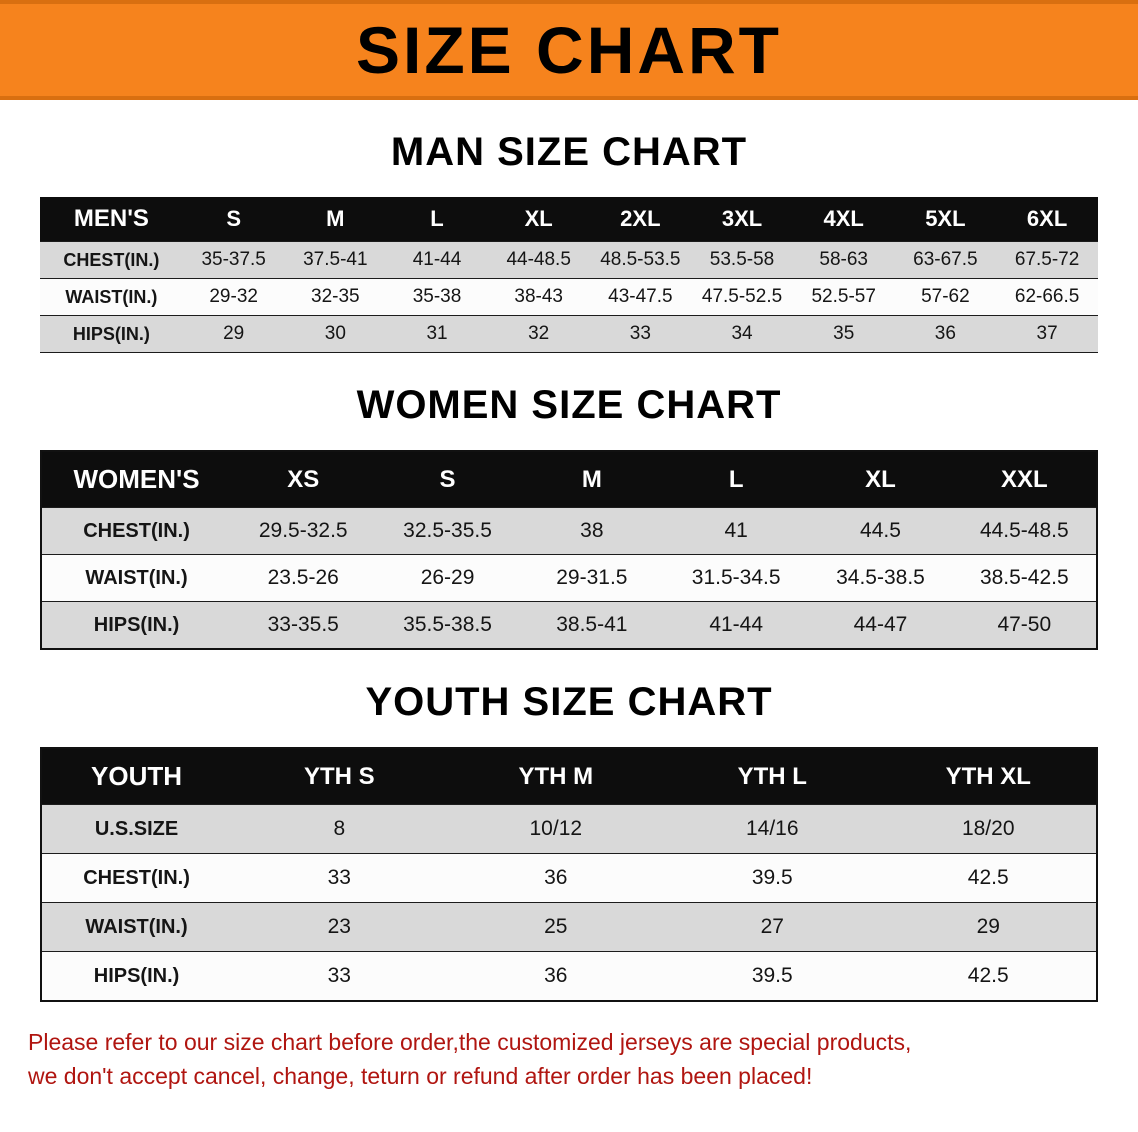 The width and height of the screenshot is (1138, 1132). I want to click on table-corner-label: YOUTH, so click(136, 776).